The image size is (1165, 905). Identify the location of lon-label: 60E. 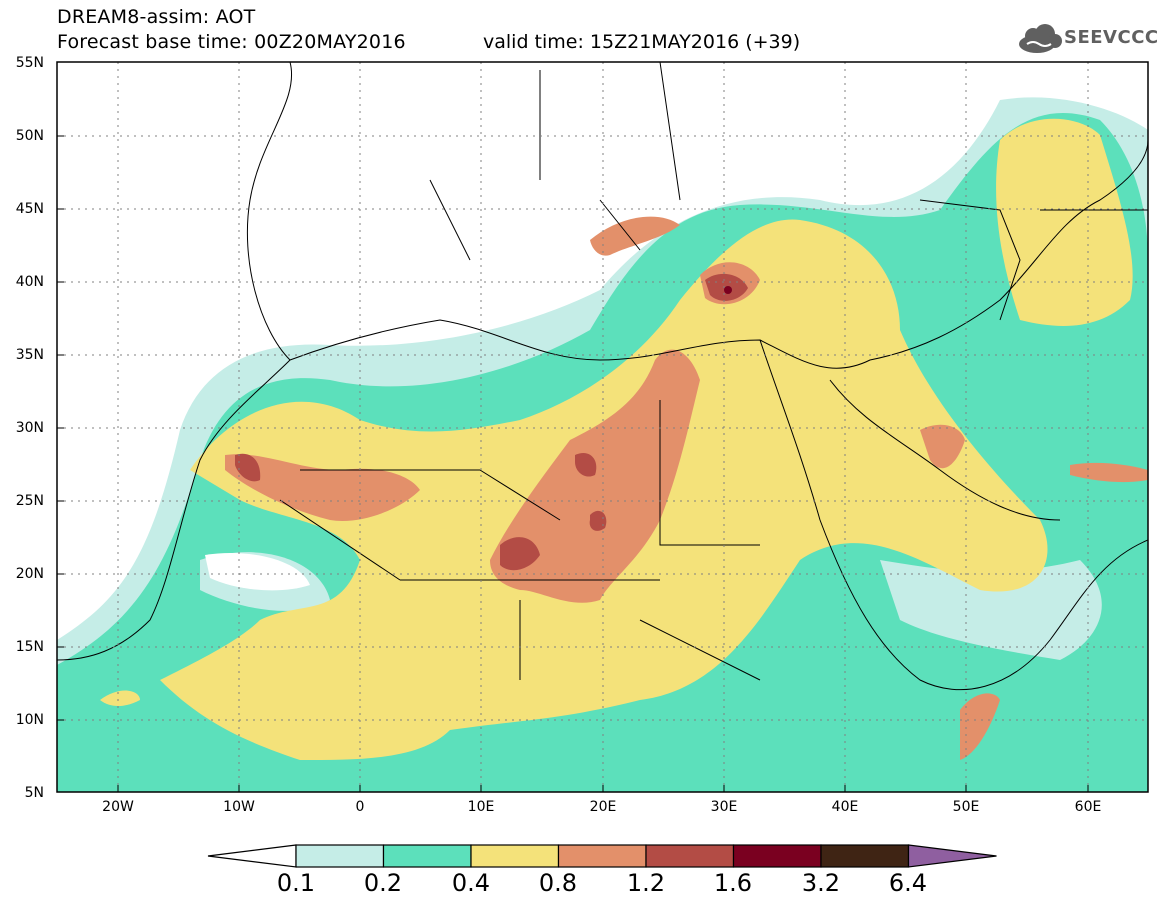
(1088, 807).